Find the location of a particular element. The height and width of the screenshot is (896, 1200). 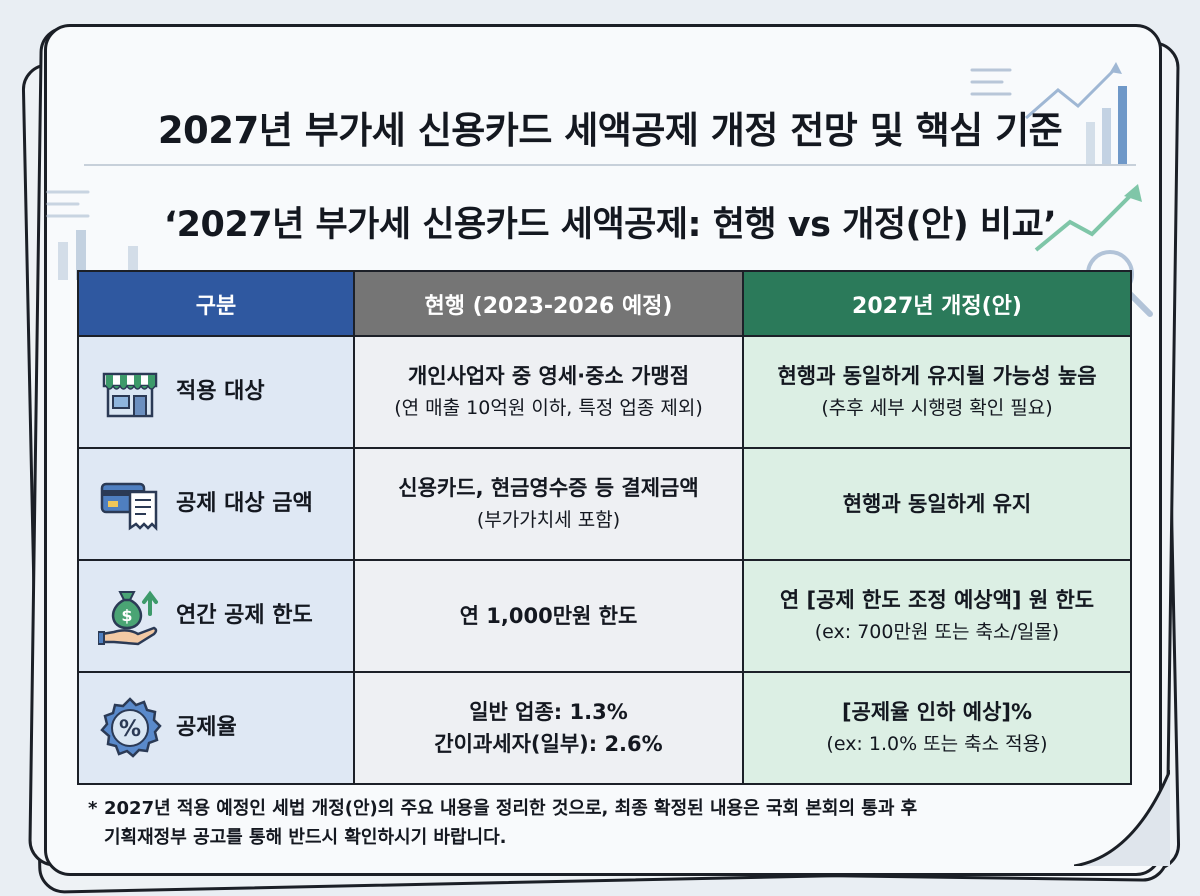

current-detail-text: (부가가치세 포함) is located at coordinates (548, 520).